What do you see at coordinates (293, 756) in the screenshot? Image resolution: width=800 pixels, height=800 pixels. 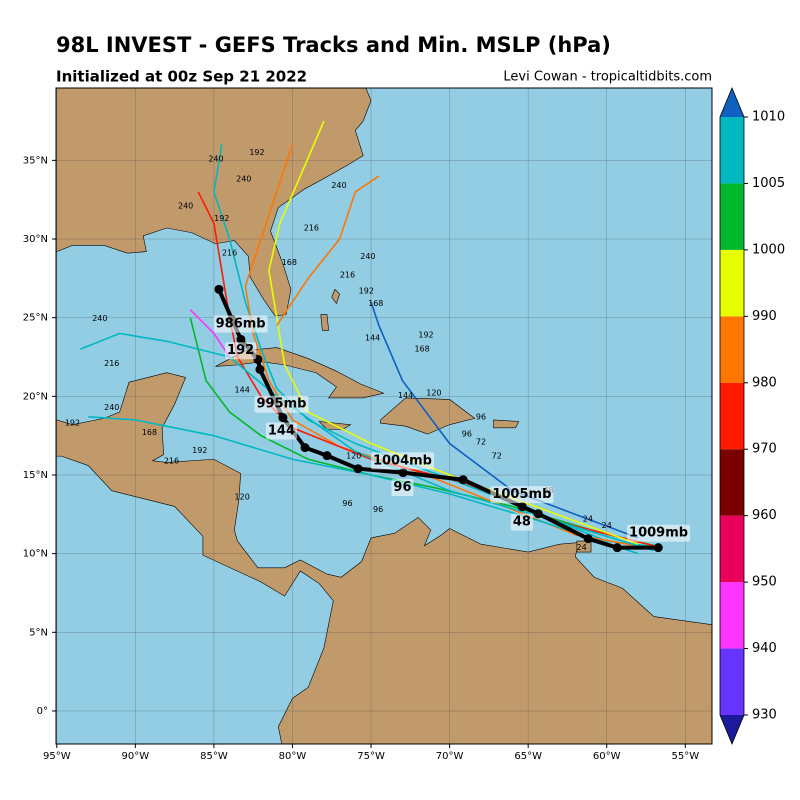 I see `x-tick-label: 80°W` at bounding box center [293, 756].